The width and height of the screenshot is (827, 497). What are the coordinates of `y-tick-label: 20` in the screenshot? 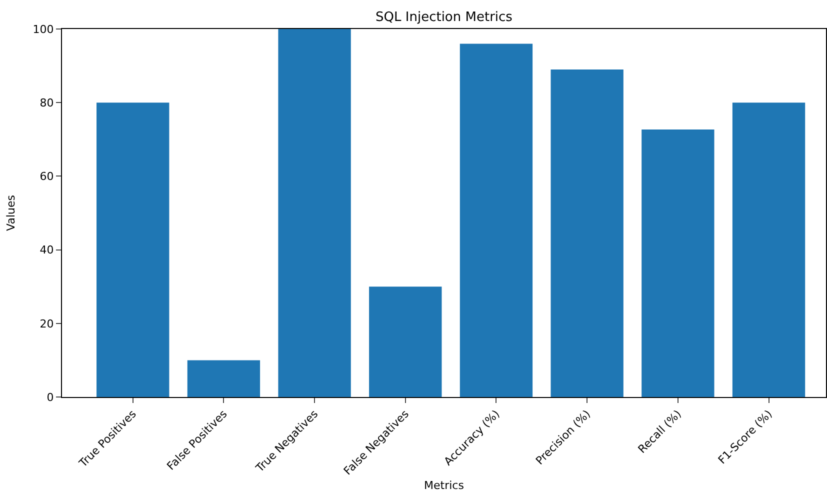 It's located at (47, 323).